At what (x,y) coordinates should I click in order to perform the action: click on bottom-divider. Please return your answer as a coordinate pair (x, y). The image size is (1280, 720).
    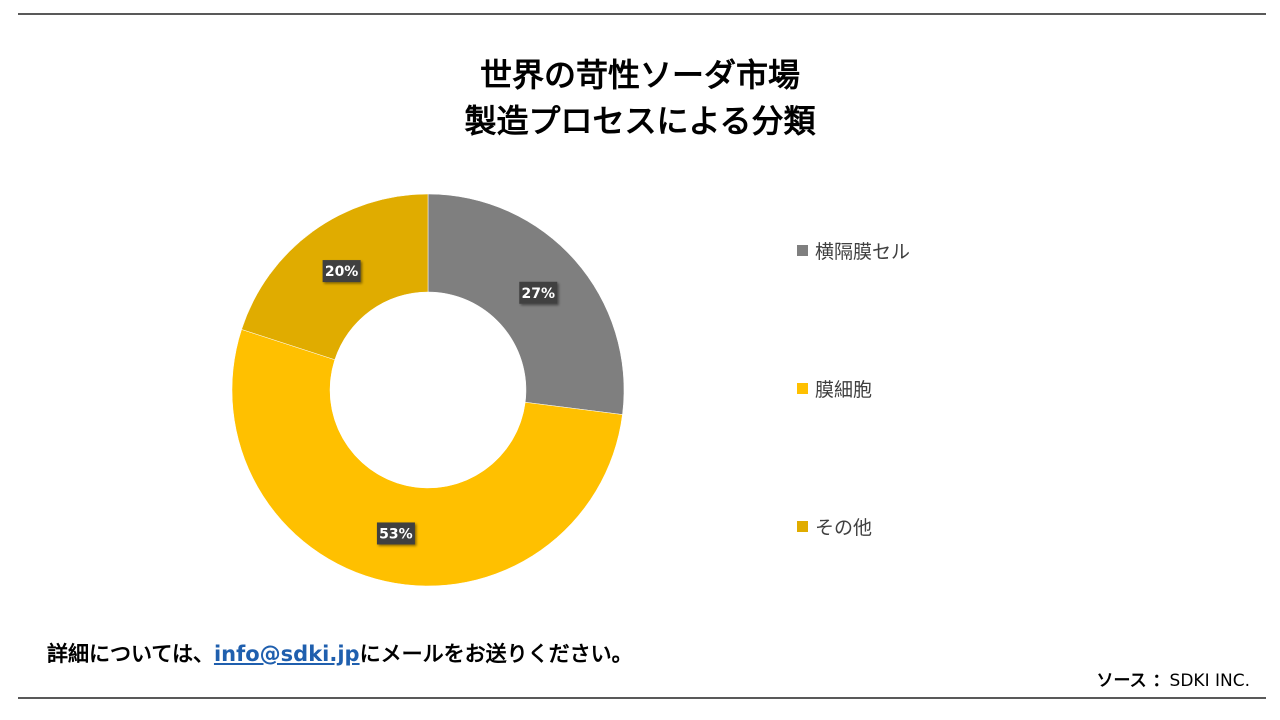
    Looking at the image, I should click on (642, 698).